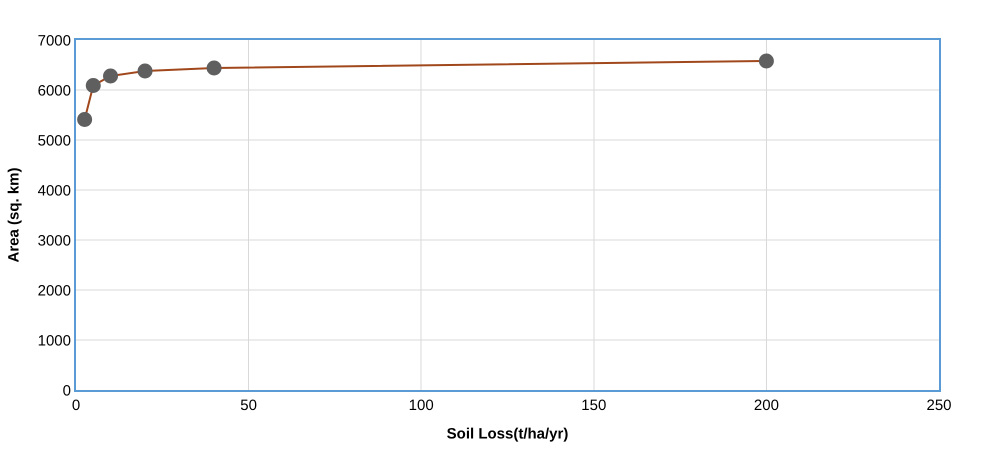 The width and height of the screenshot is (984, 452). What do you see at coordinates (54, 291) in the screenshot?
I see `y-tick-label: 2000` at bounding box center [54, 291].